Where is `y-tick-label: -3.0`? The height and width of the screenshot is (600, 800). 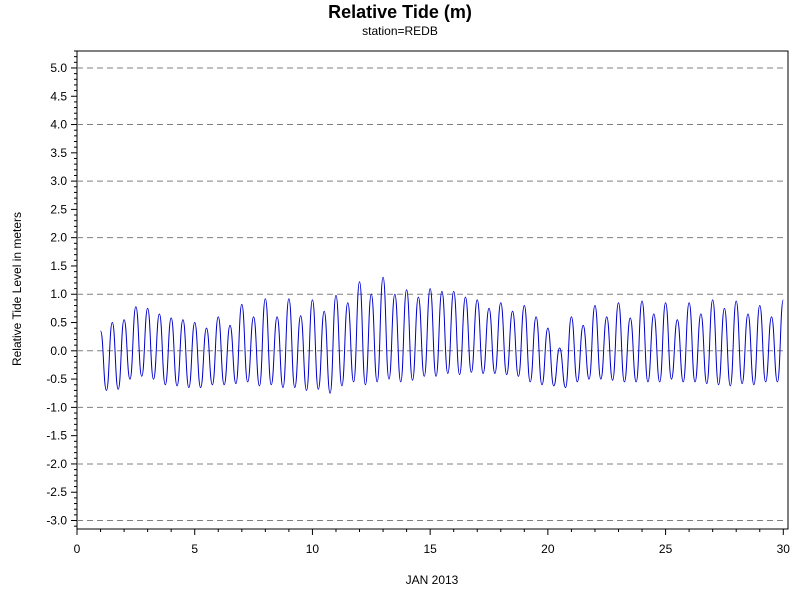
y-tick-label: -3.0 is located at coordinates (56, 521).